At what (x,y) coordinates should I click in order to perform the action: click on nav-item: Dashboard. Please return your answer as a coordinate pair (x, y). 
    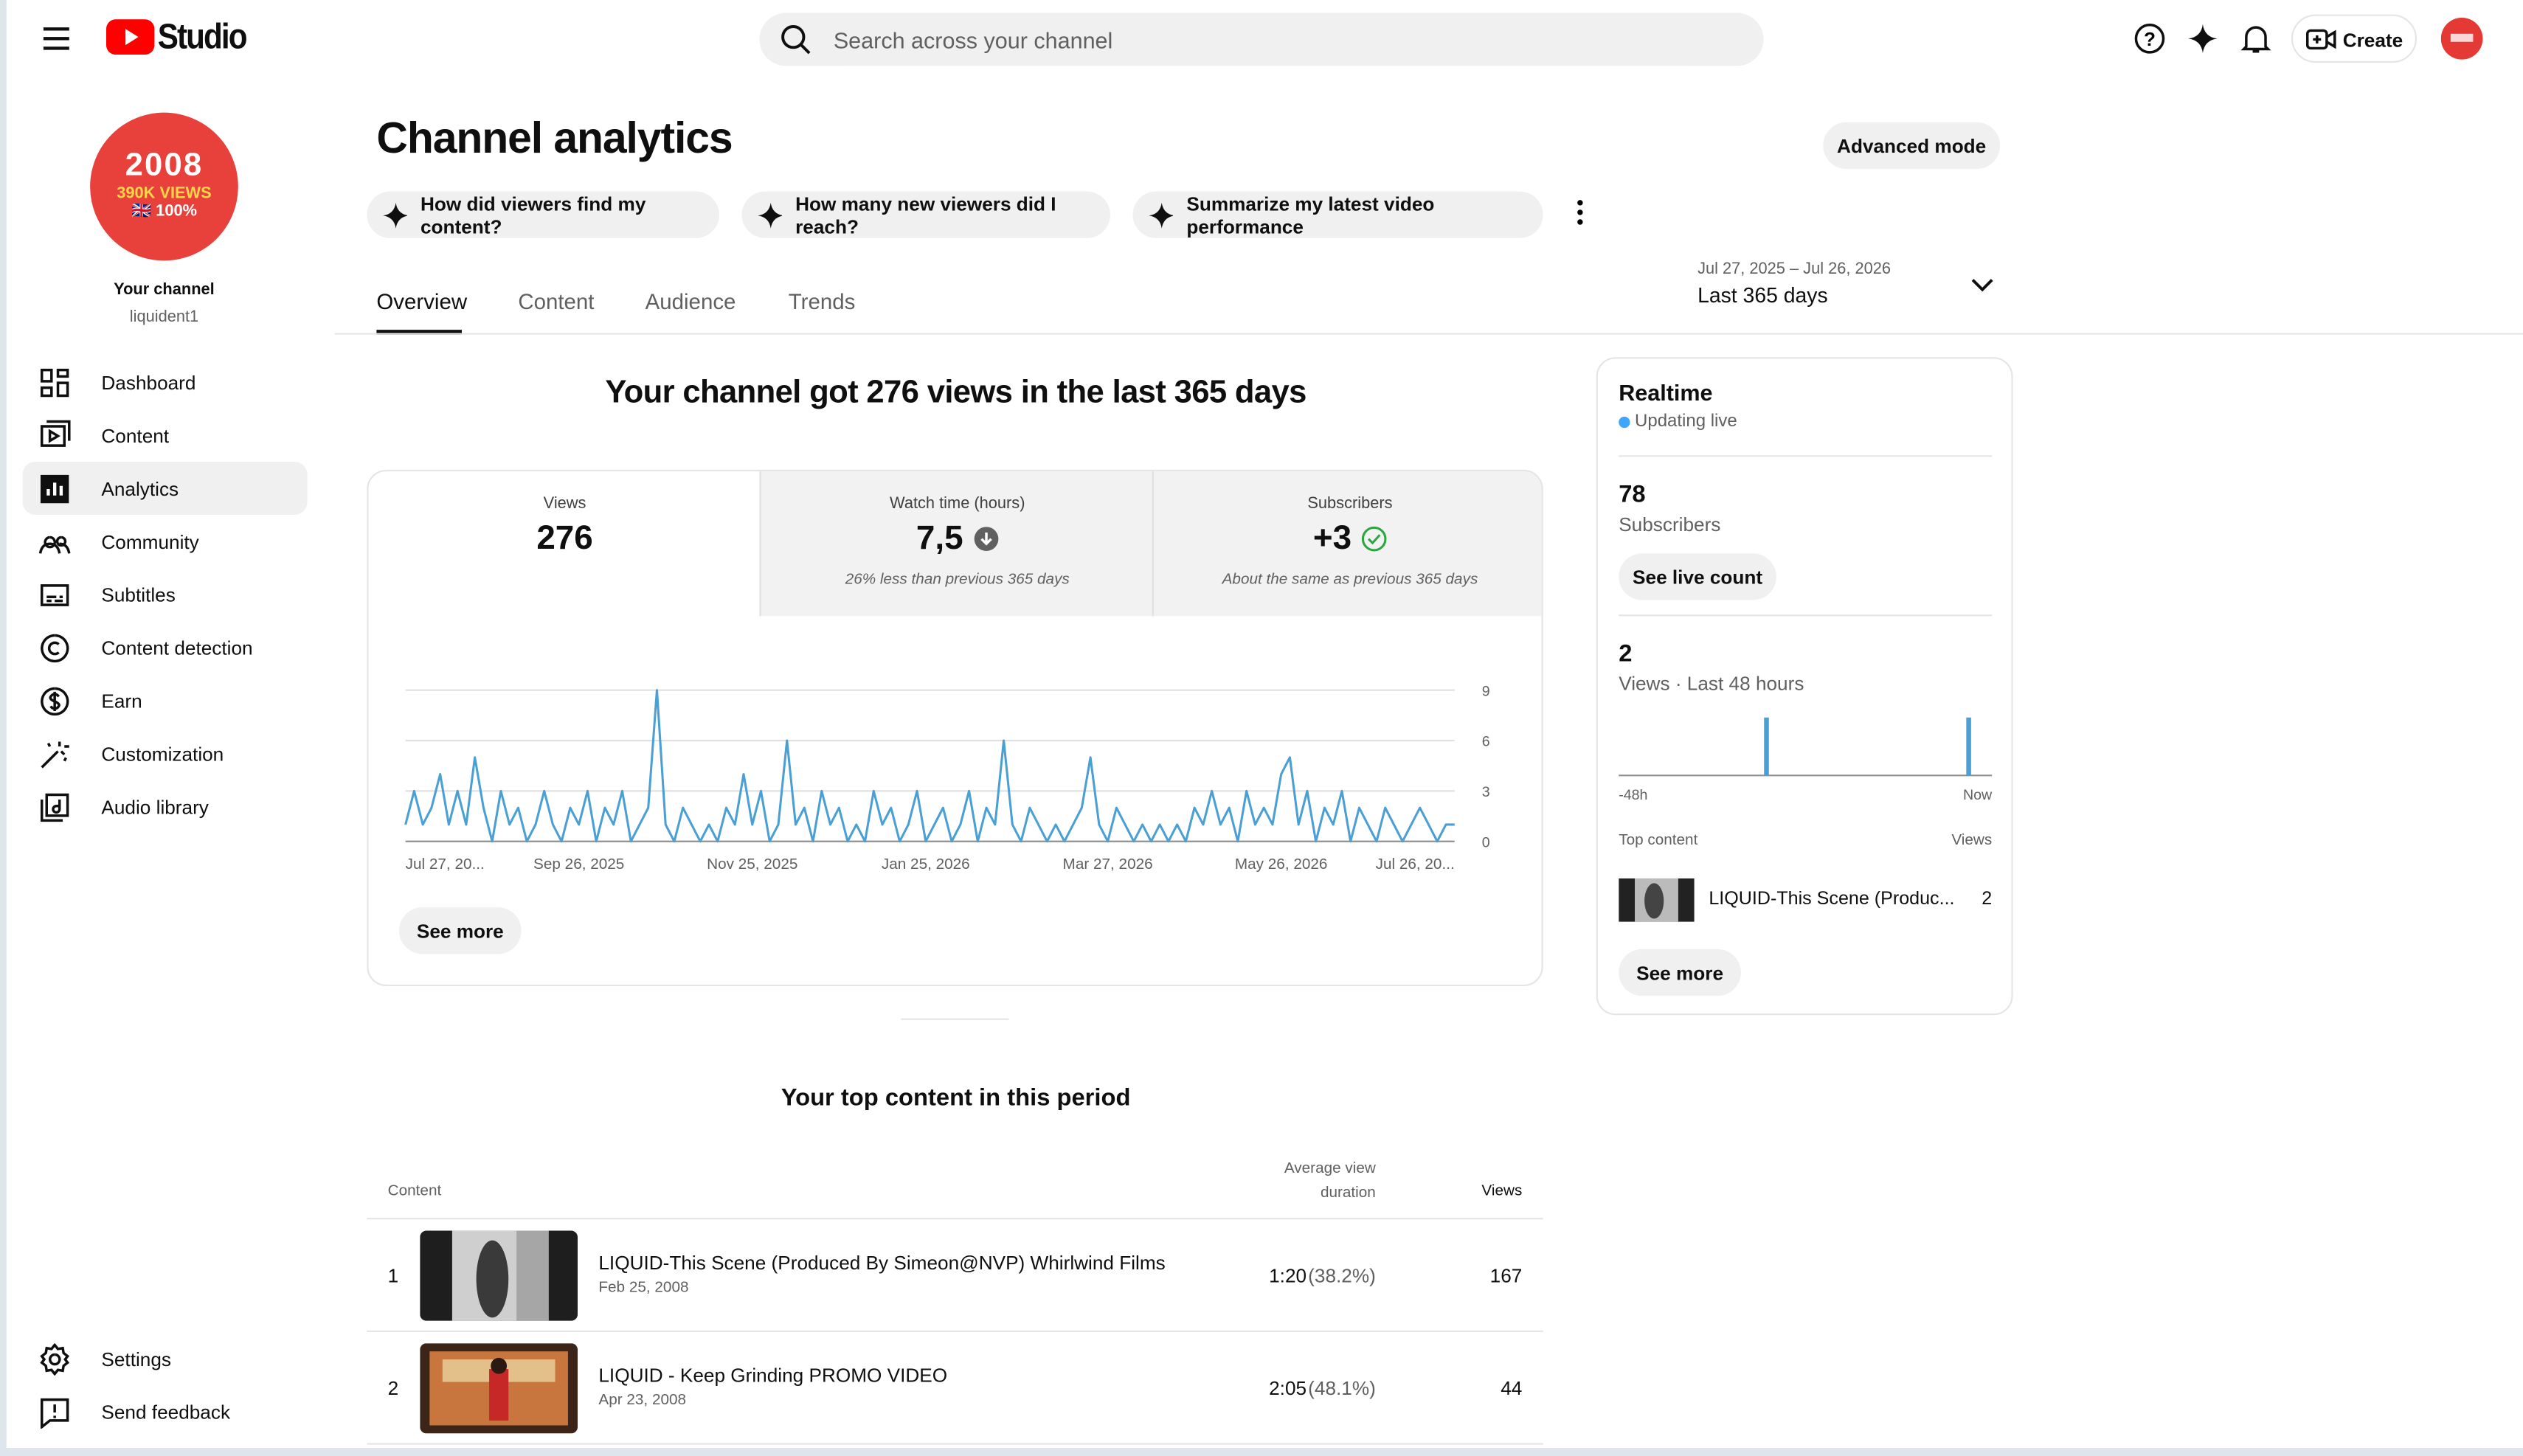
    Looking at the image, I should click on (165, 382).